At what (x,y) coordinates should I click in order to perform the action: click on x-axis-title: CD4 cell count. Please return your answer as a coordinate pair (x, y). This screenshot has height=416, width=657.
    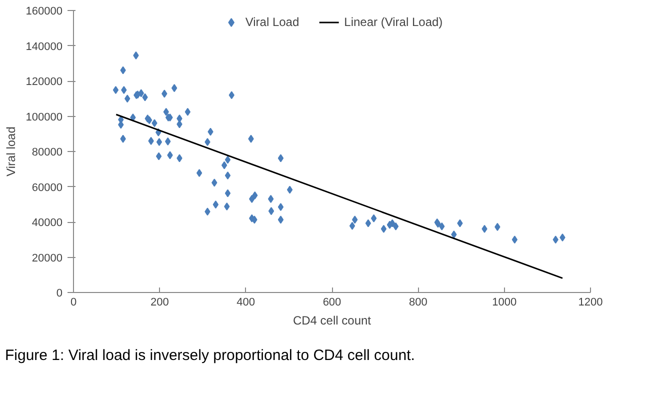
    Looking at the image, I should click on (332, 321).